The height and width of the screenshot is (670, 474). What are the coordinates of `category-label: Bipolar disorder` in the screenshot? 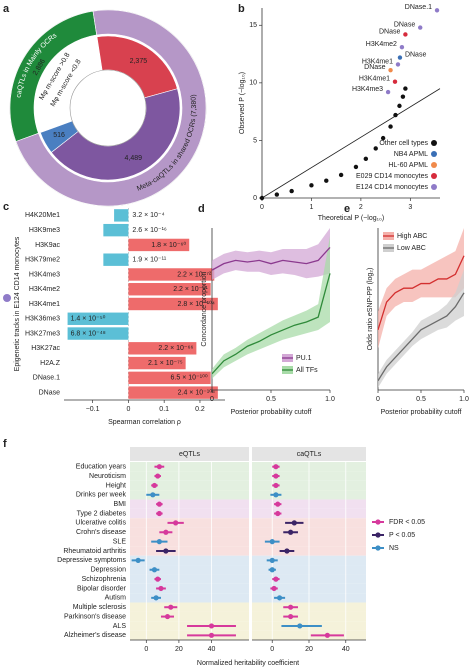 It's located at (102, 588).